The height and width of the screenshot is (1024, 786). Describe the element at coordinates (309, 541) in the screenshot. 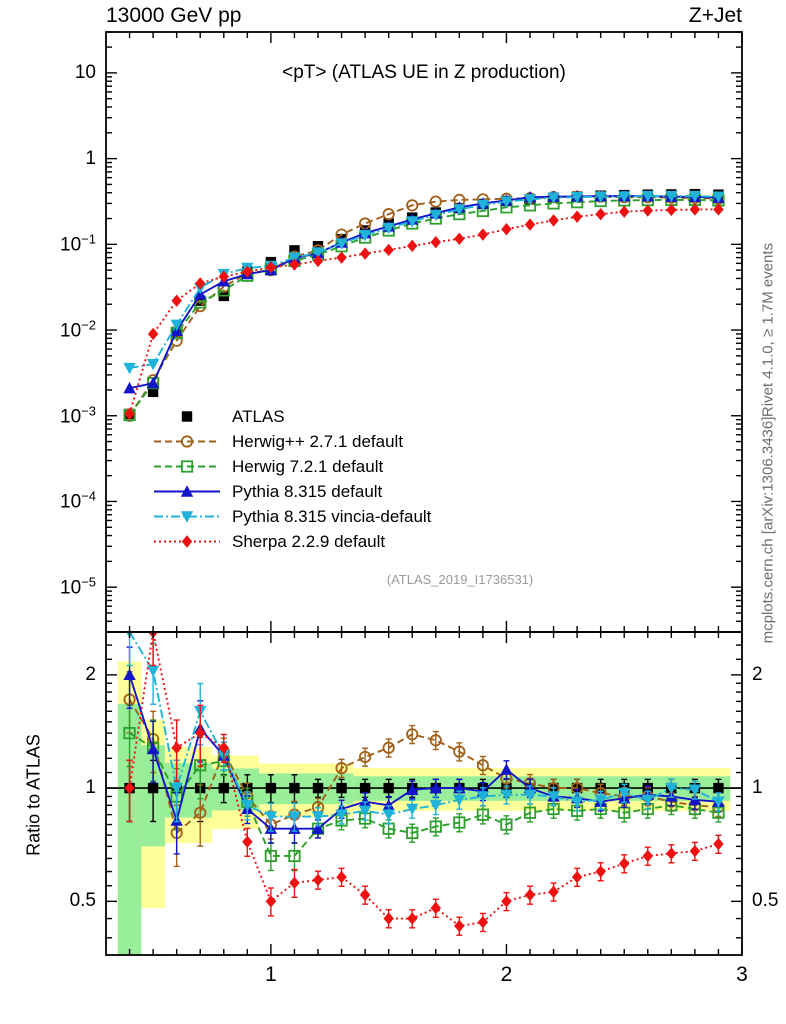

I see `legend-label: Sherpa 2.2.9 default` at that location.